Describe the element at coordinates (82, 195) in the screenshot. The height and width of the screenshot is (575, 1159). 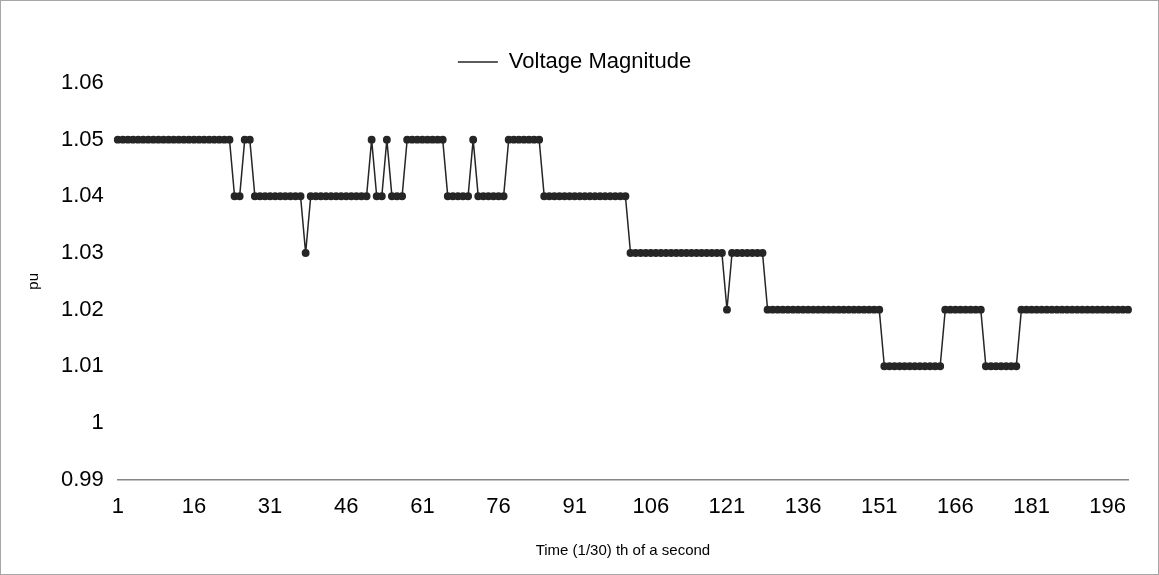
I see `y-tick-label: 1.04` at that location.